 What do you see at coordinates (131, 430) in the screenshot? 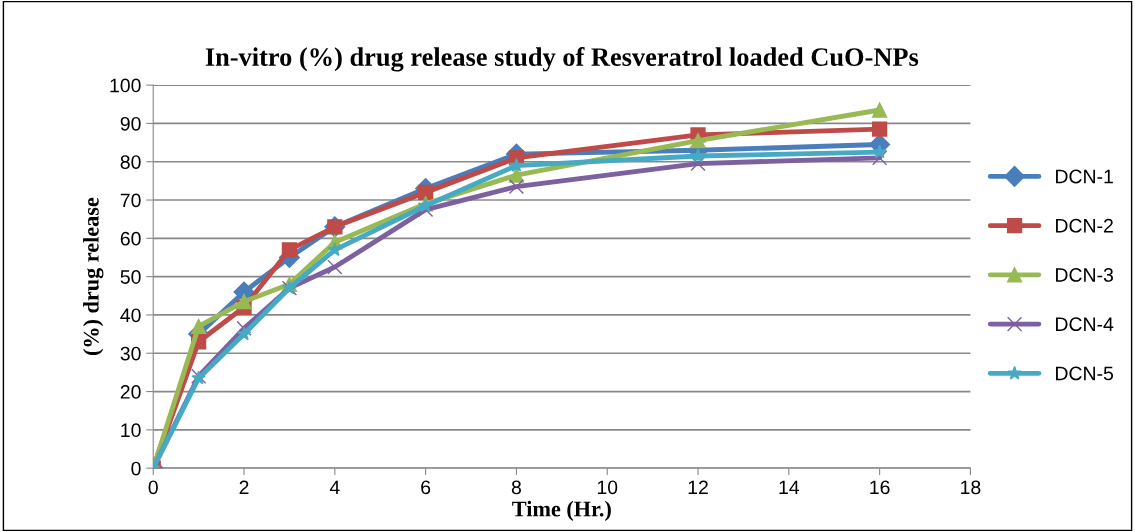
I see `y-tick-label: 10` at bounding box center [131, 430].